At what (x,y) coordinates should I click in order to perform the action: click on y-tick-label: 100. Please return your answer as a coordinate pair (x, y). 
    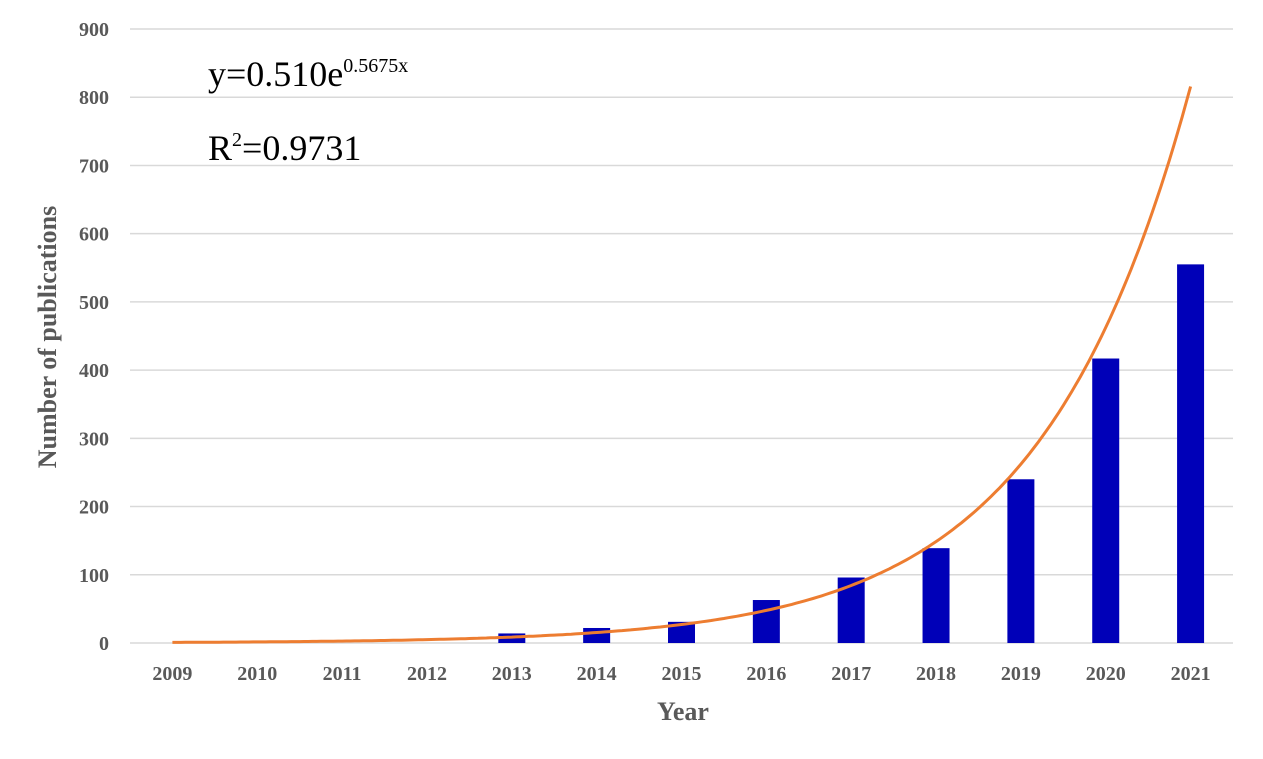
    Looking at the image, I should click on (94, 576).